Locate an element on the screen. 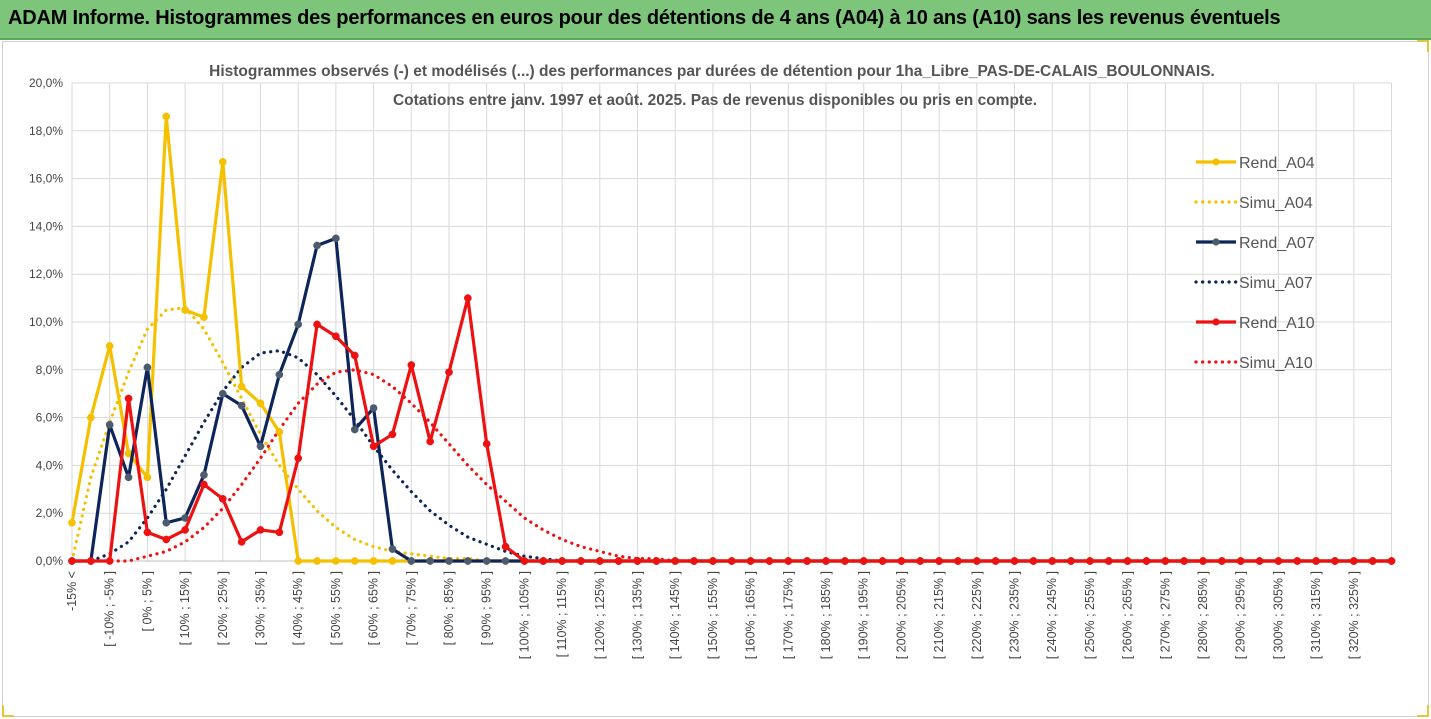 Image resolution: width=1431 pixels, height=719 pixels. x-tick-label: [ 80% ; 85% ] is located at coordinates (449, 608).